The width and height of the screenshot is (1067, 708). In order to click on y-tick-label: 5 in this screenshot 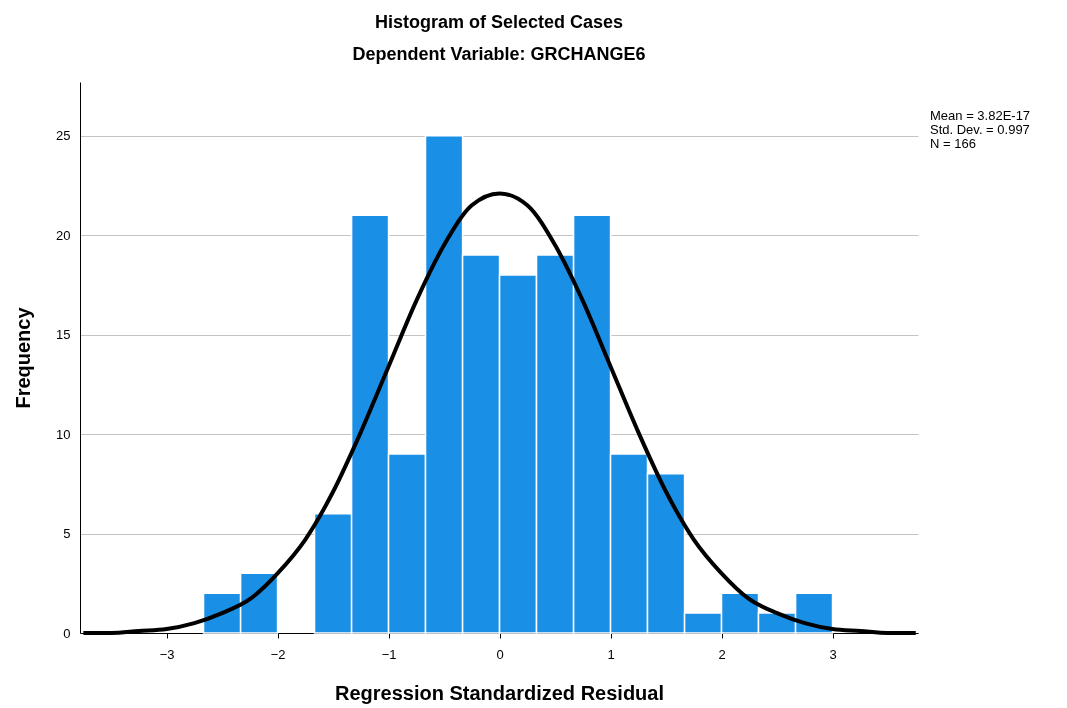, I will do `click(67, 534)`.